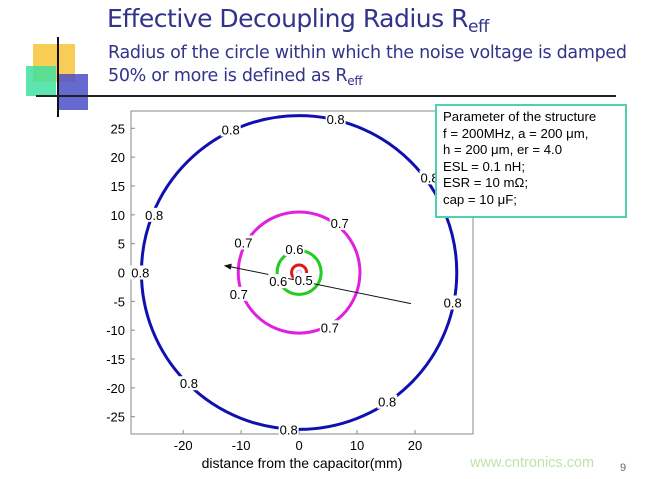  What do you see at coordinates (503, 149) in the screenshot?
I see `parameter-line: h = 200 μm, er = 4.0` at bounding box center [503, 149].